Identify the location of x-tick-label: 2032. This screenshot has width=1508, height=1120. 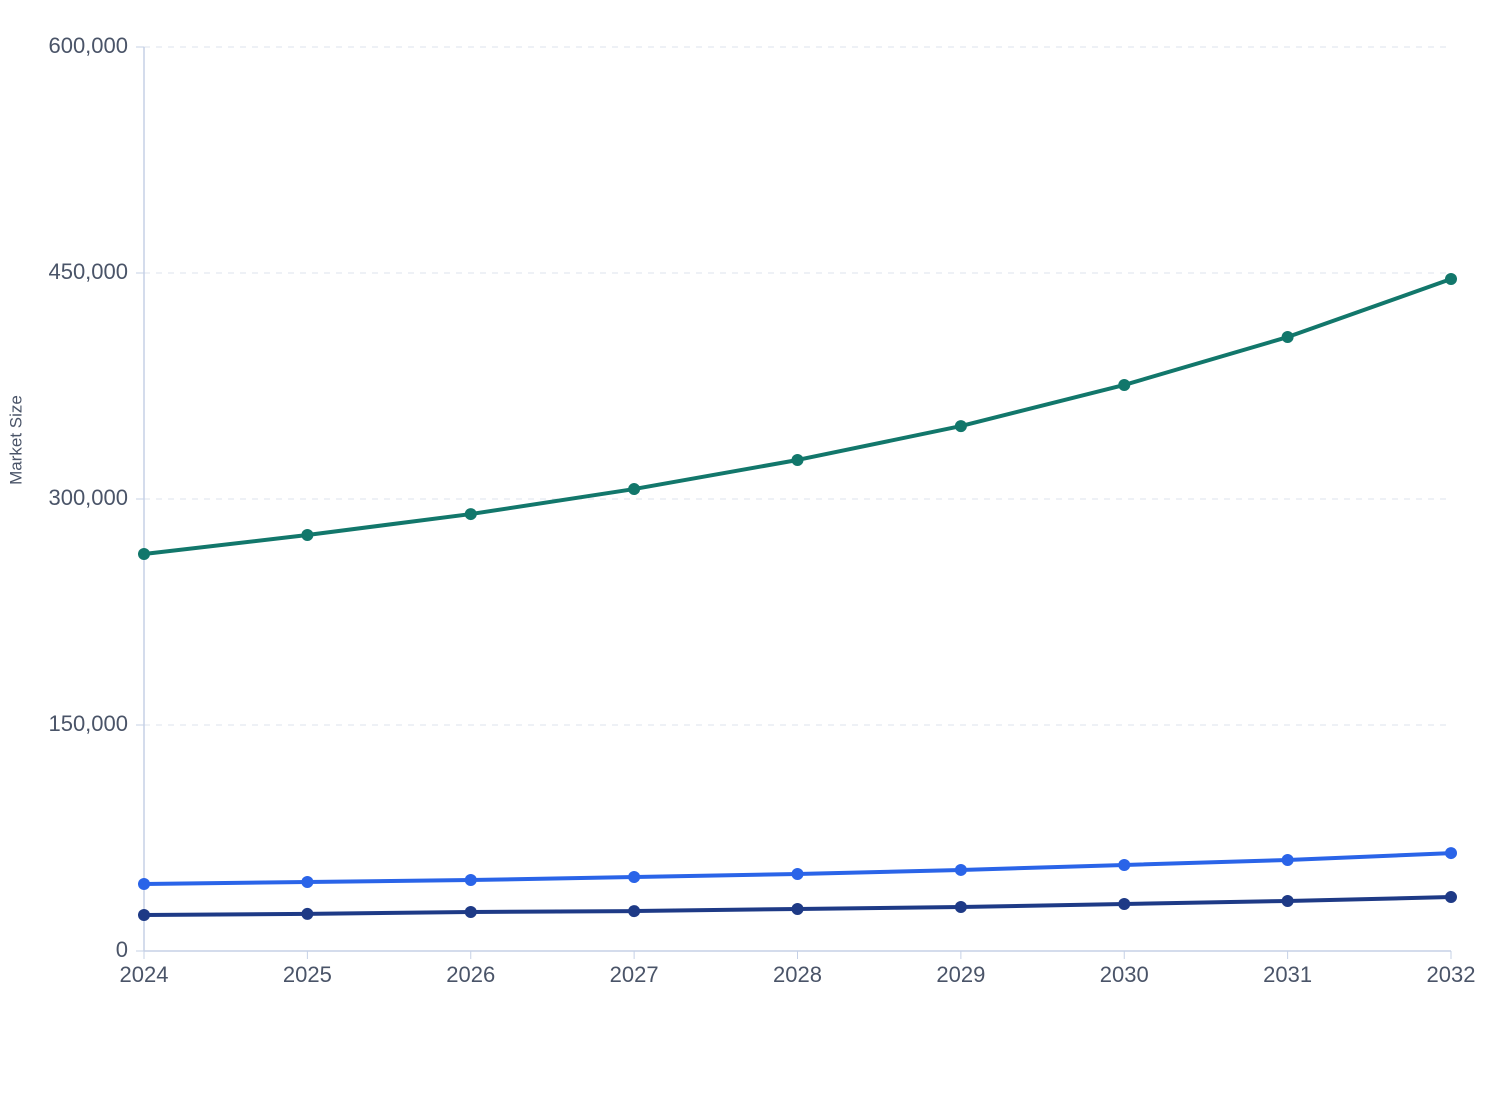
(1451, 974).